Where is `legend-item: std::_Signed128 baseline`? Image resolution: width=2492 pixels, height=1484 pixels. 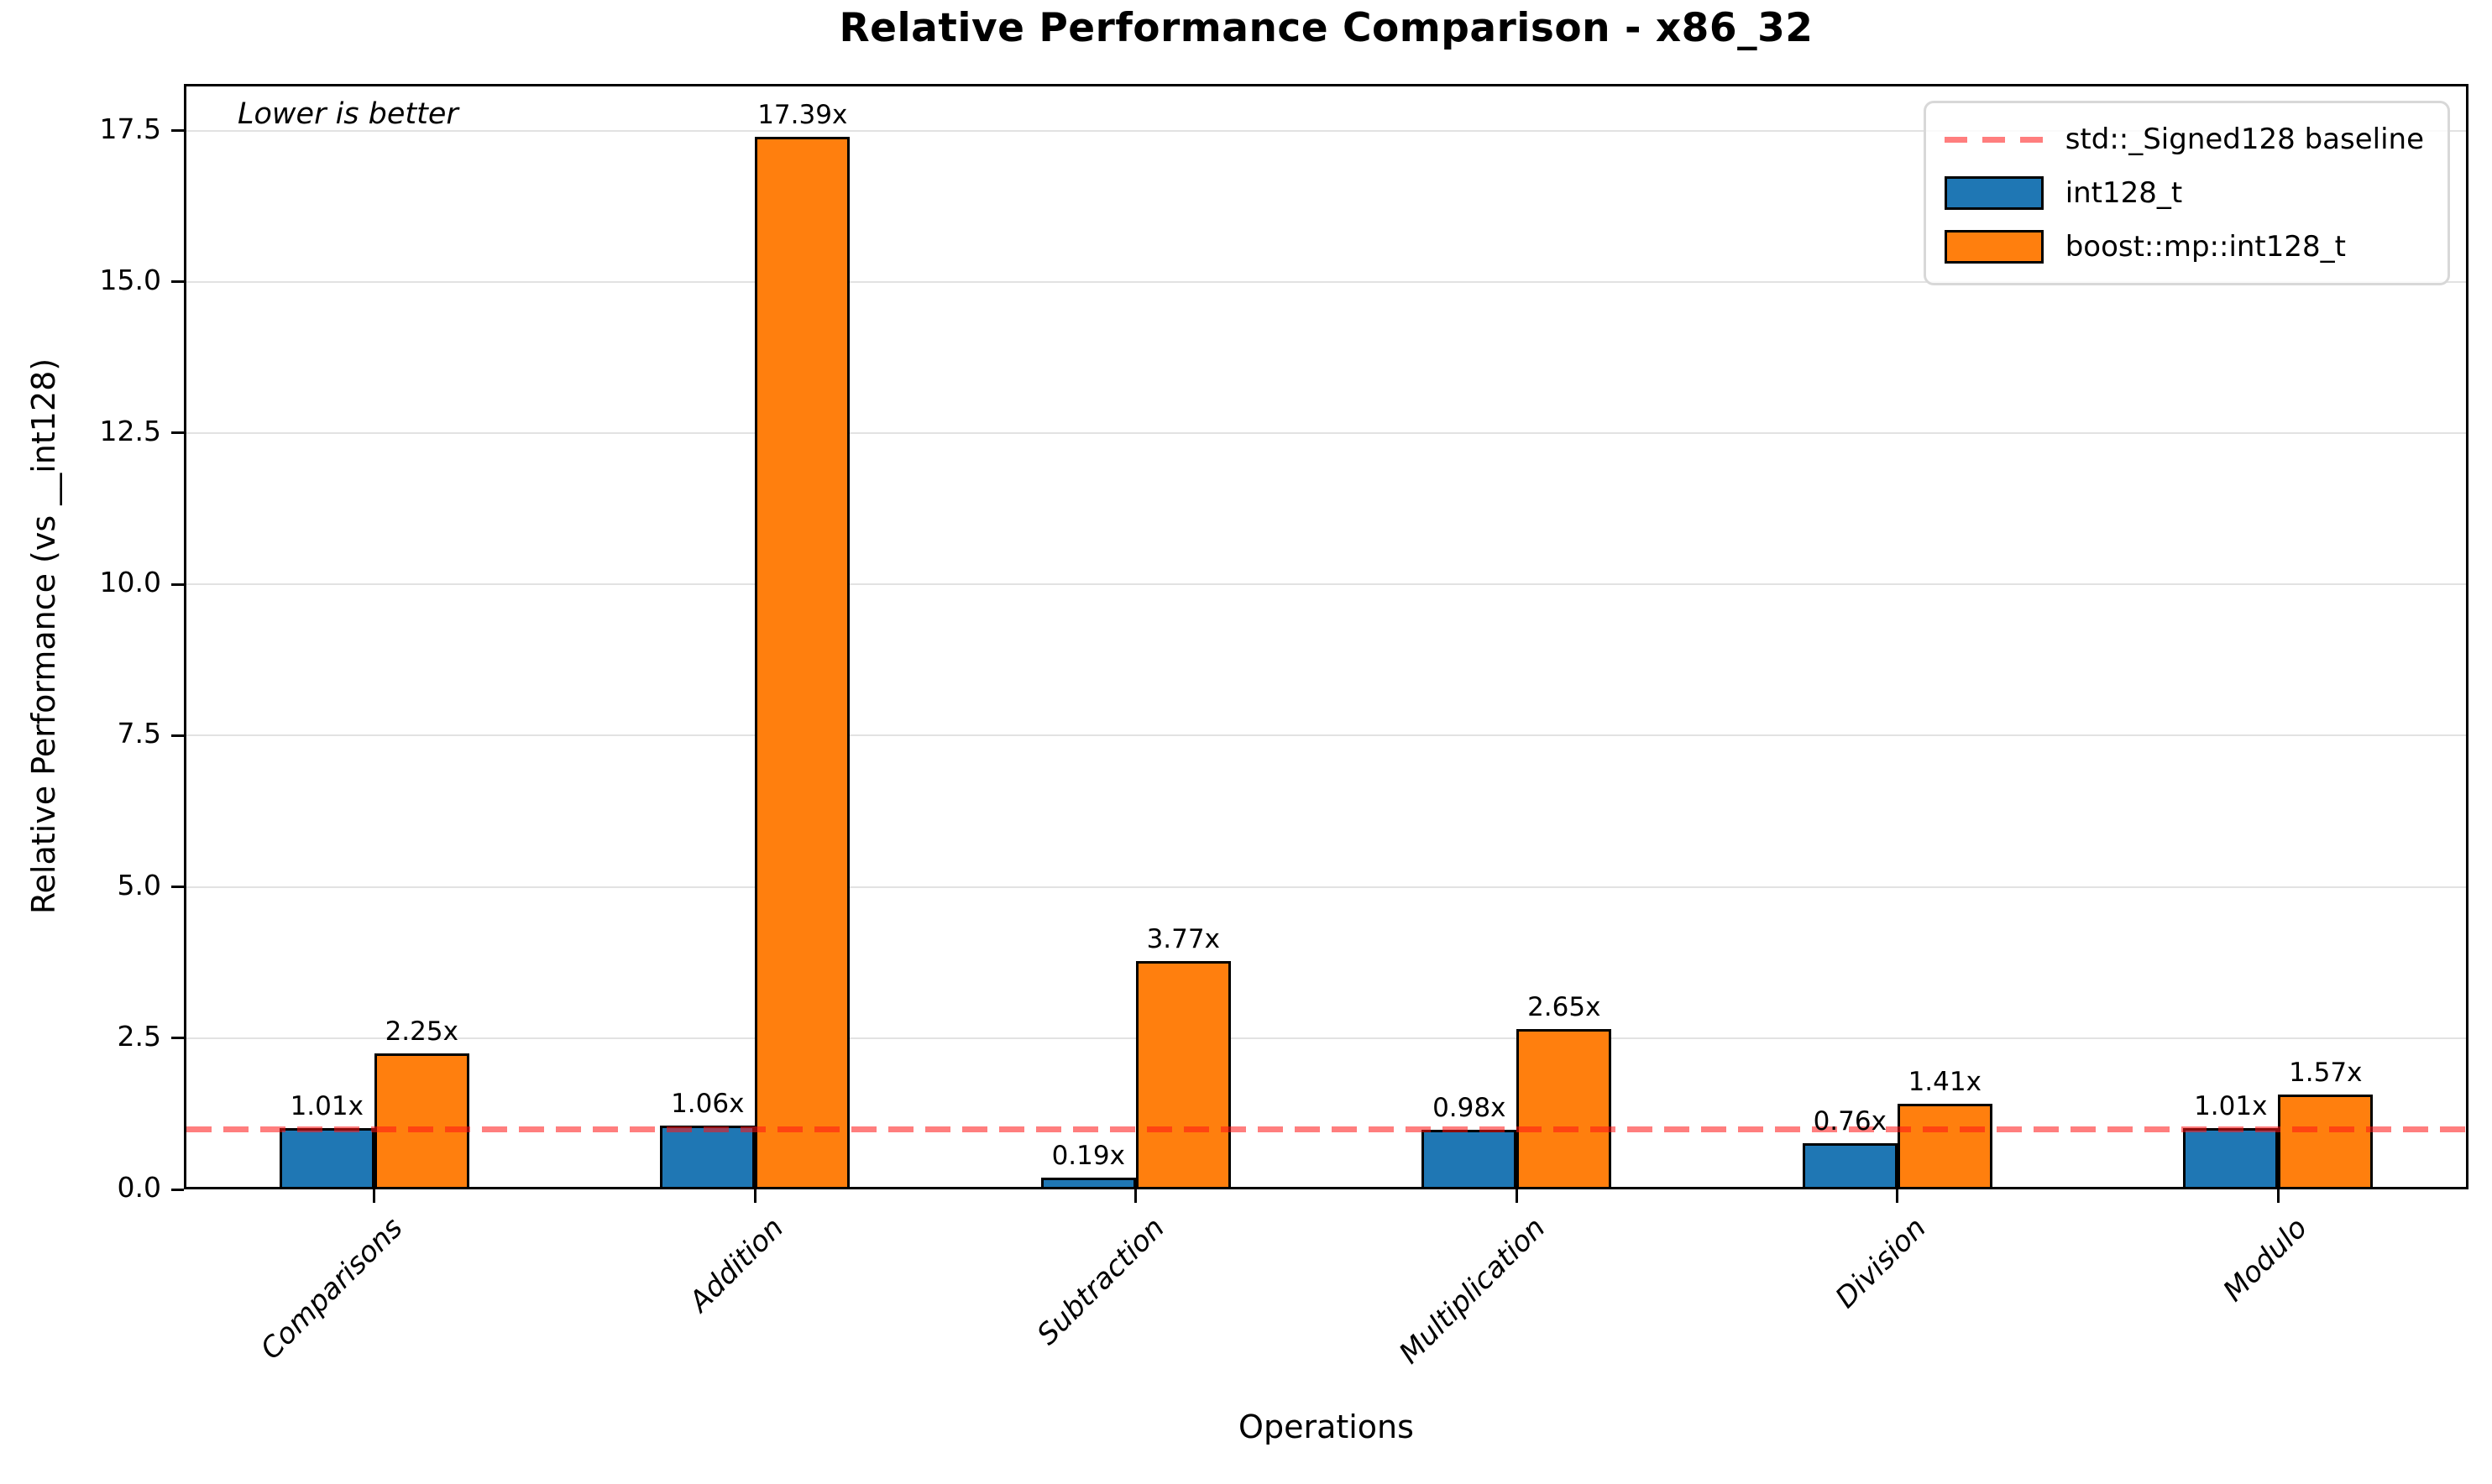 legend-item: std::_Signed128 baseline is located at coordinates (2184, 139).